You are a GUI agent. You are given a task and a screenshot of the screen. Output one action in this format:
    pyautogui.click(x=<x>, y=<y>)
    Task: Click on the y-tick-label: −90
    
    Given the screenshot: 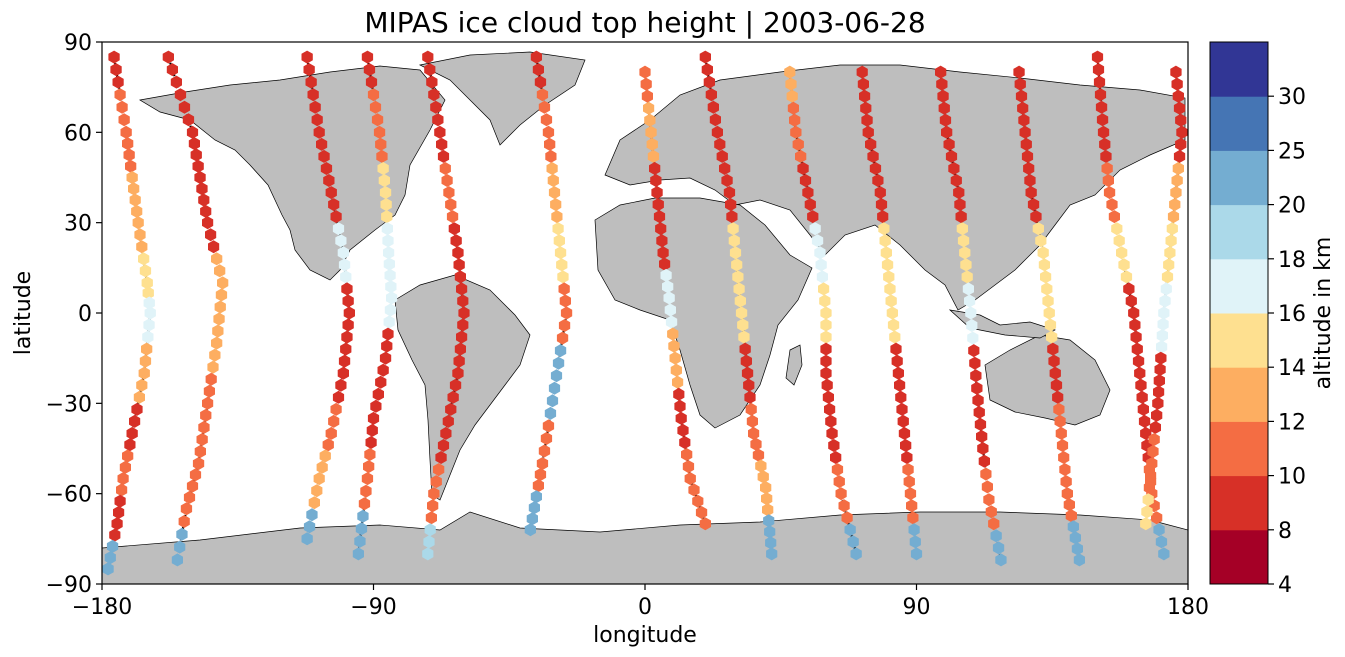 What is the action you would take?
    pyautogui.click(x=69, y=585)
    